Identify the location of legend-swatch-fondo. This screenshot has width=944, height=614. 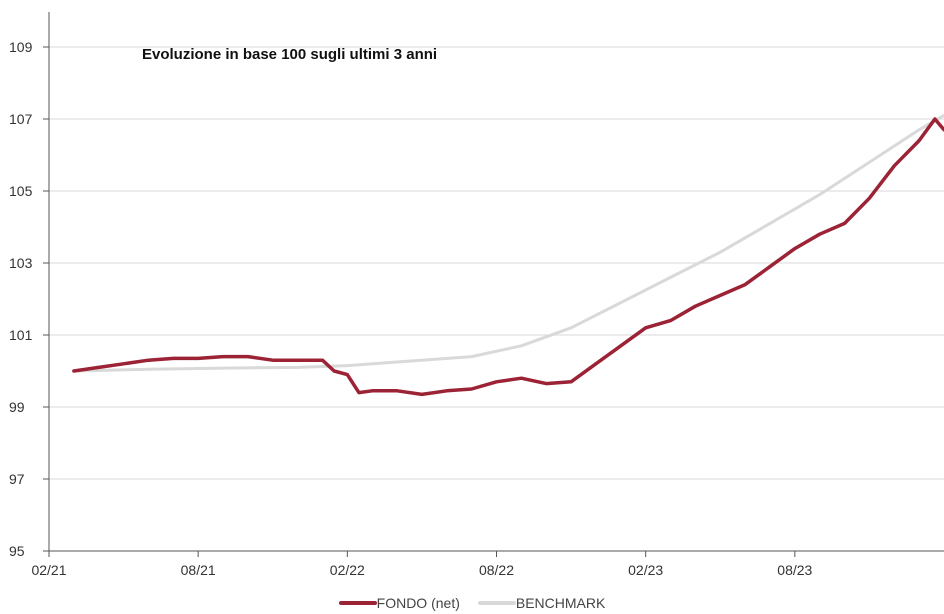
(357, 603).